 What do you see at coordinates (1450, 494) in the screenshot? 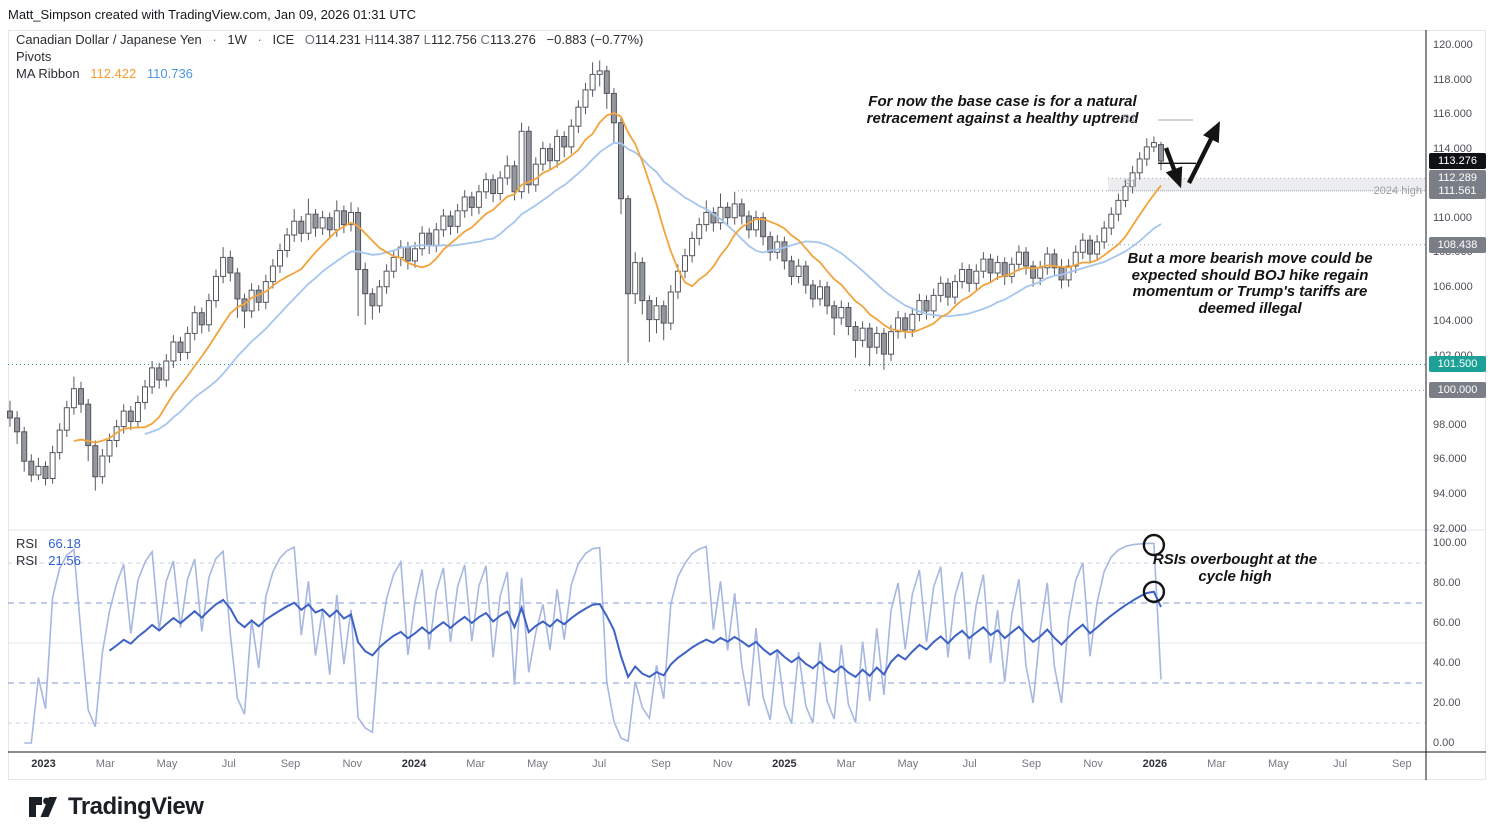
I see `price-tick: 94.000` at bounding box center [1450, 494].